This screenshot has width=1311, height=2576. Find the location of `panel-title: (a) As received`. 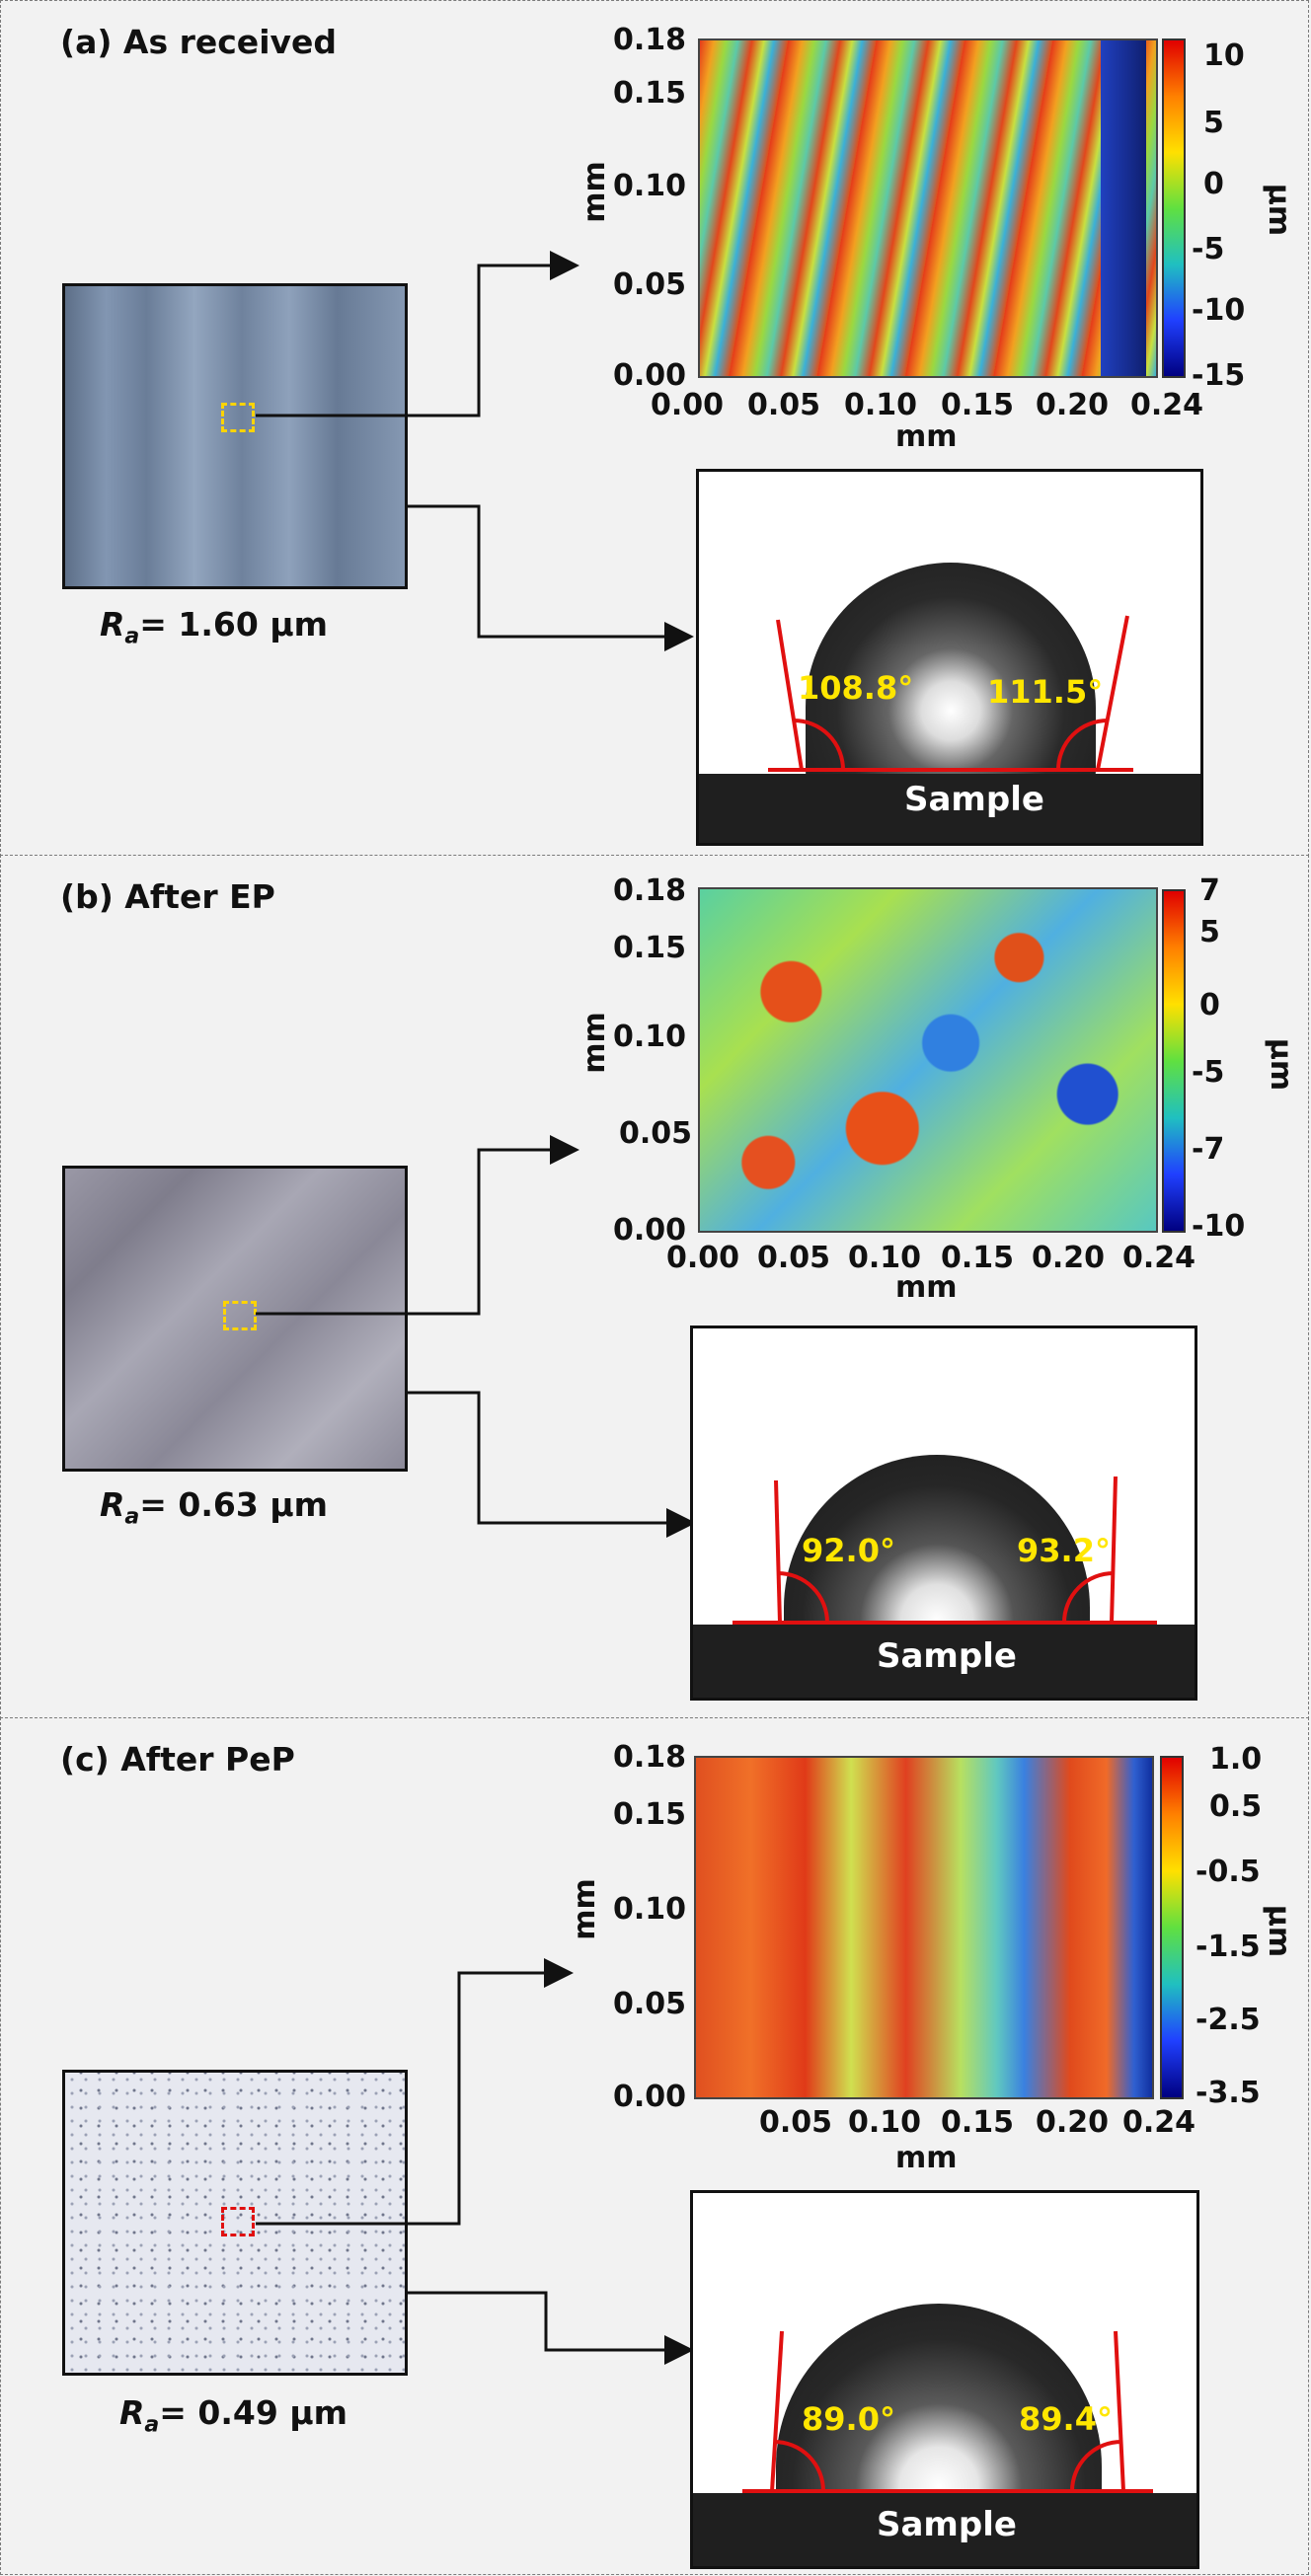

panel-title: (a) As received is located at coordinates (199, 42).